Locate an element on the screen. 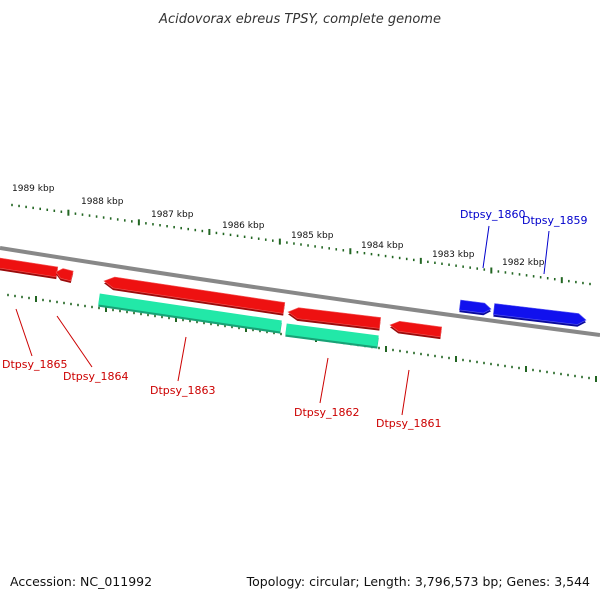  map-title: Acidovorax ebreus TPSY, complete genome is located at coordinates (299, 19).